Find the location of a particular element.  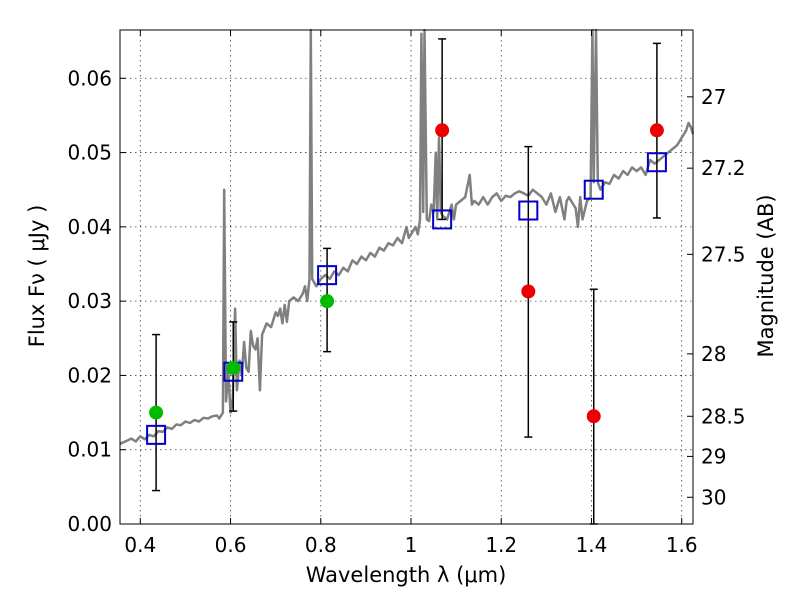

x-tick-label: 1 is located at coordinates (411, 545).